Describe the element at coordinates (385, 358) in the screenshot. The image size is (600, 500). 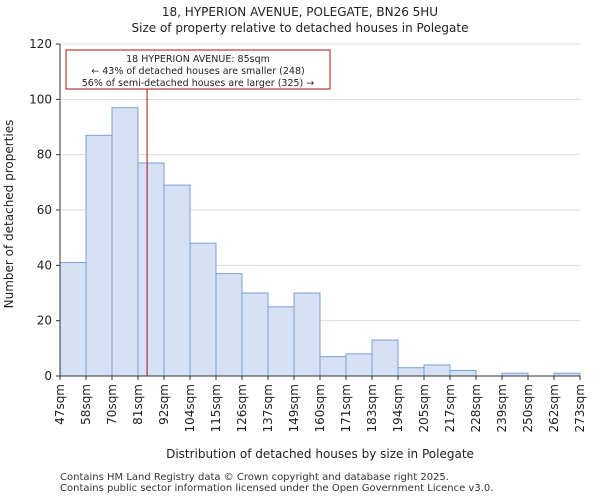
I see `bar-183sqm` at that location.